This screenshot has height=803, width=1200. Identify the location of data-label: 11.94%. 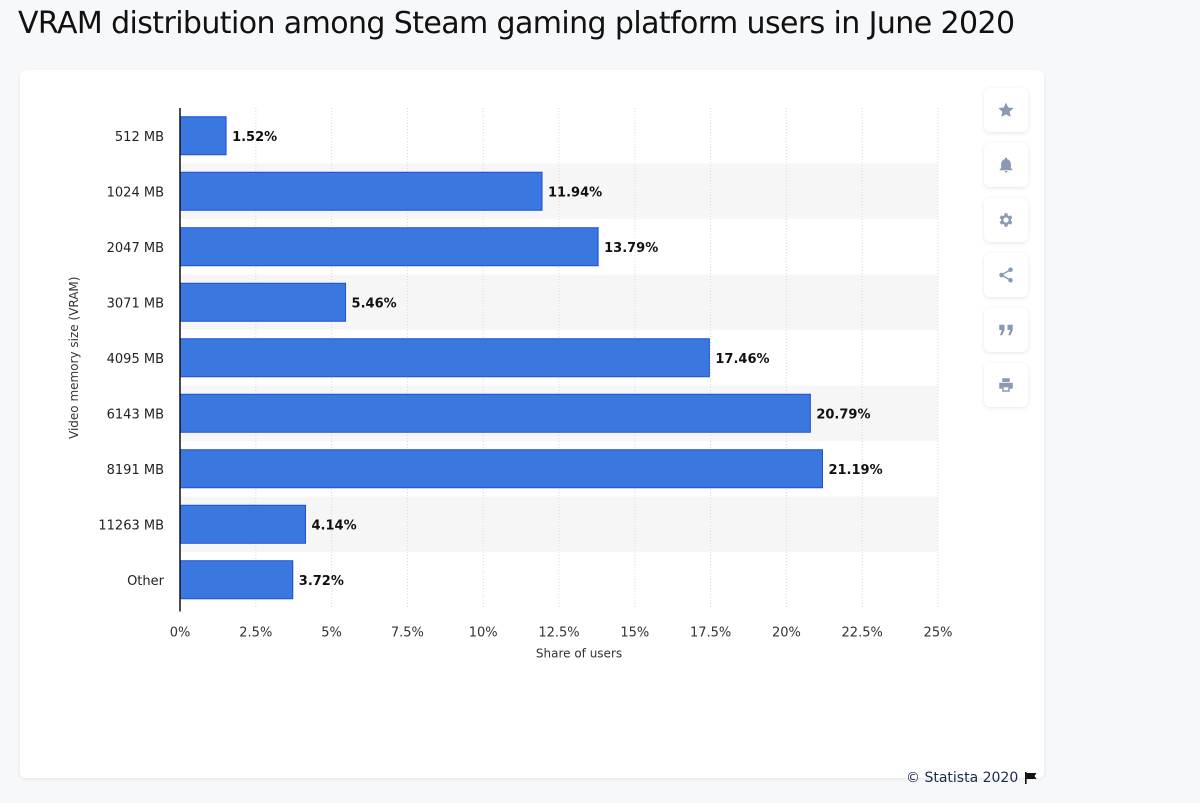
(575, 192).